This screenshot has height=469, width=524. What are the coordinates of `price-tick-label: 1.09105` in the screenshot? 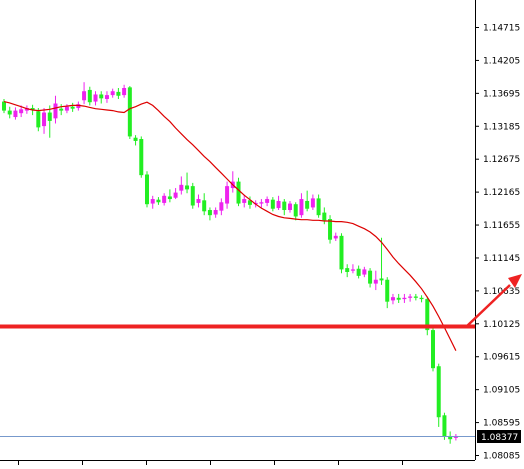 It's located at (501, 391).